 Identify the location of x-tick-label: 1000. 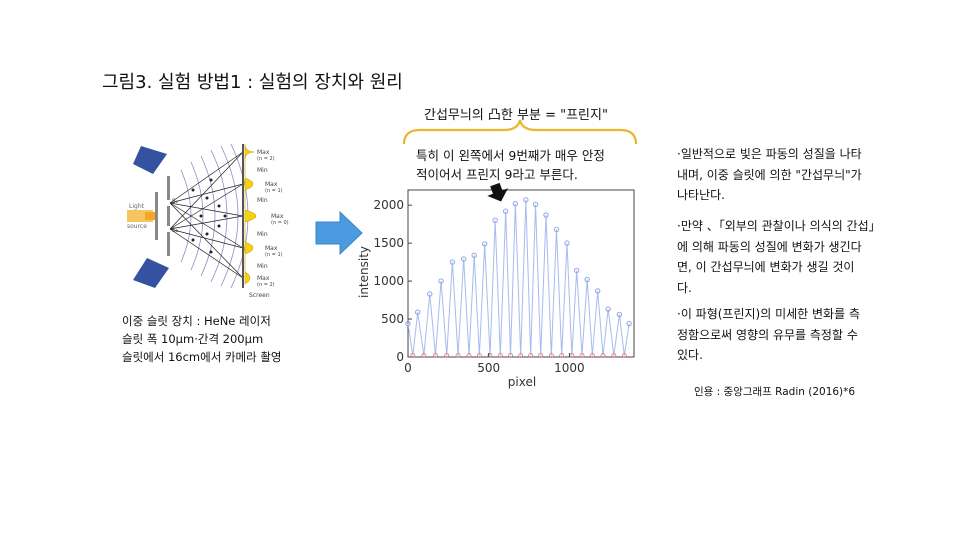
(569, 368).